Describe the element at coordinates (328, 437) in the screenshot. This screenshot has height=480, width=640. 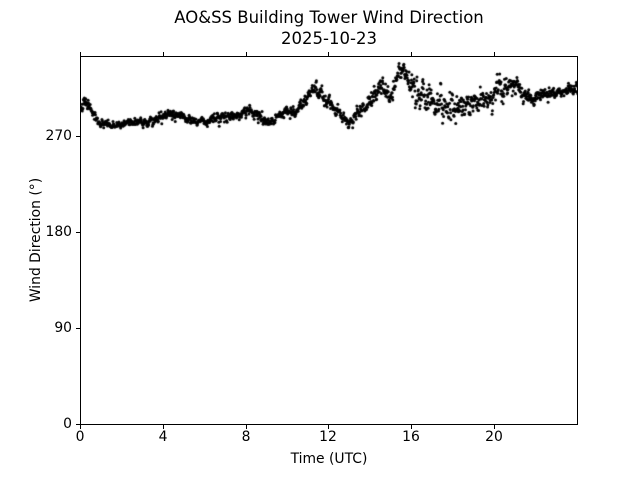
I see `x-tick-label-12: 12` at that location.